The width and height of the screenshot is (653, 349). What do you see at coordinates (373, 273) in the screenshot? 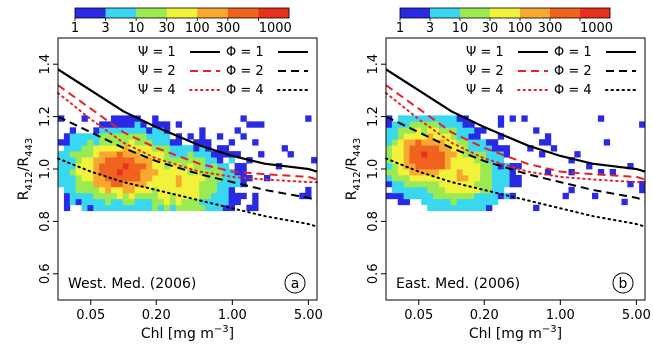
I see `y-tick-label: 0.6` at bounding box center [373, 273].